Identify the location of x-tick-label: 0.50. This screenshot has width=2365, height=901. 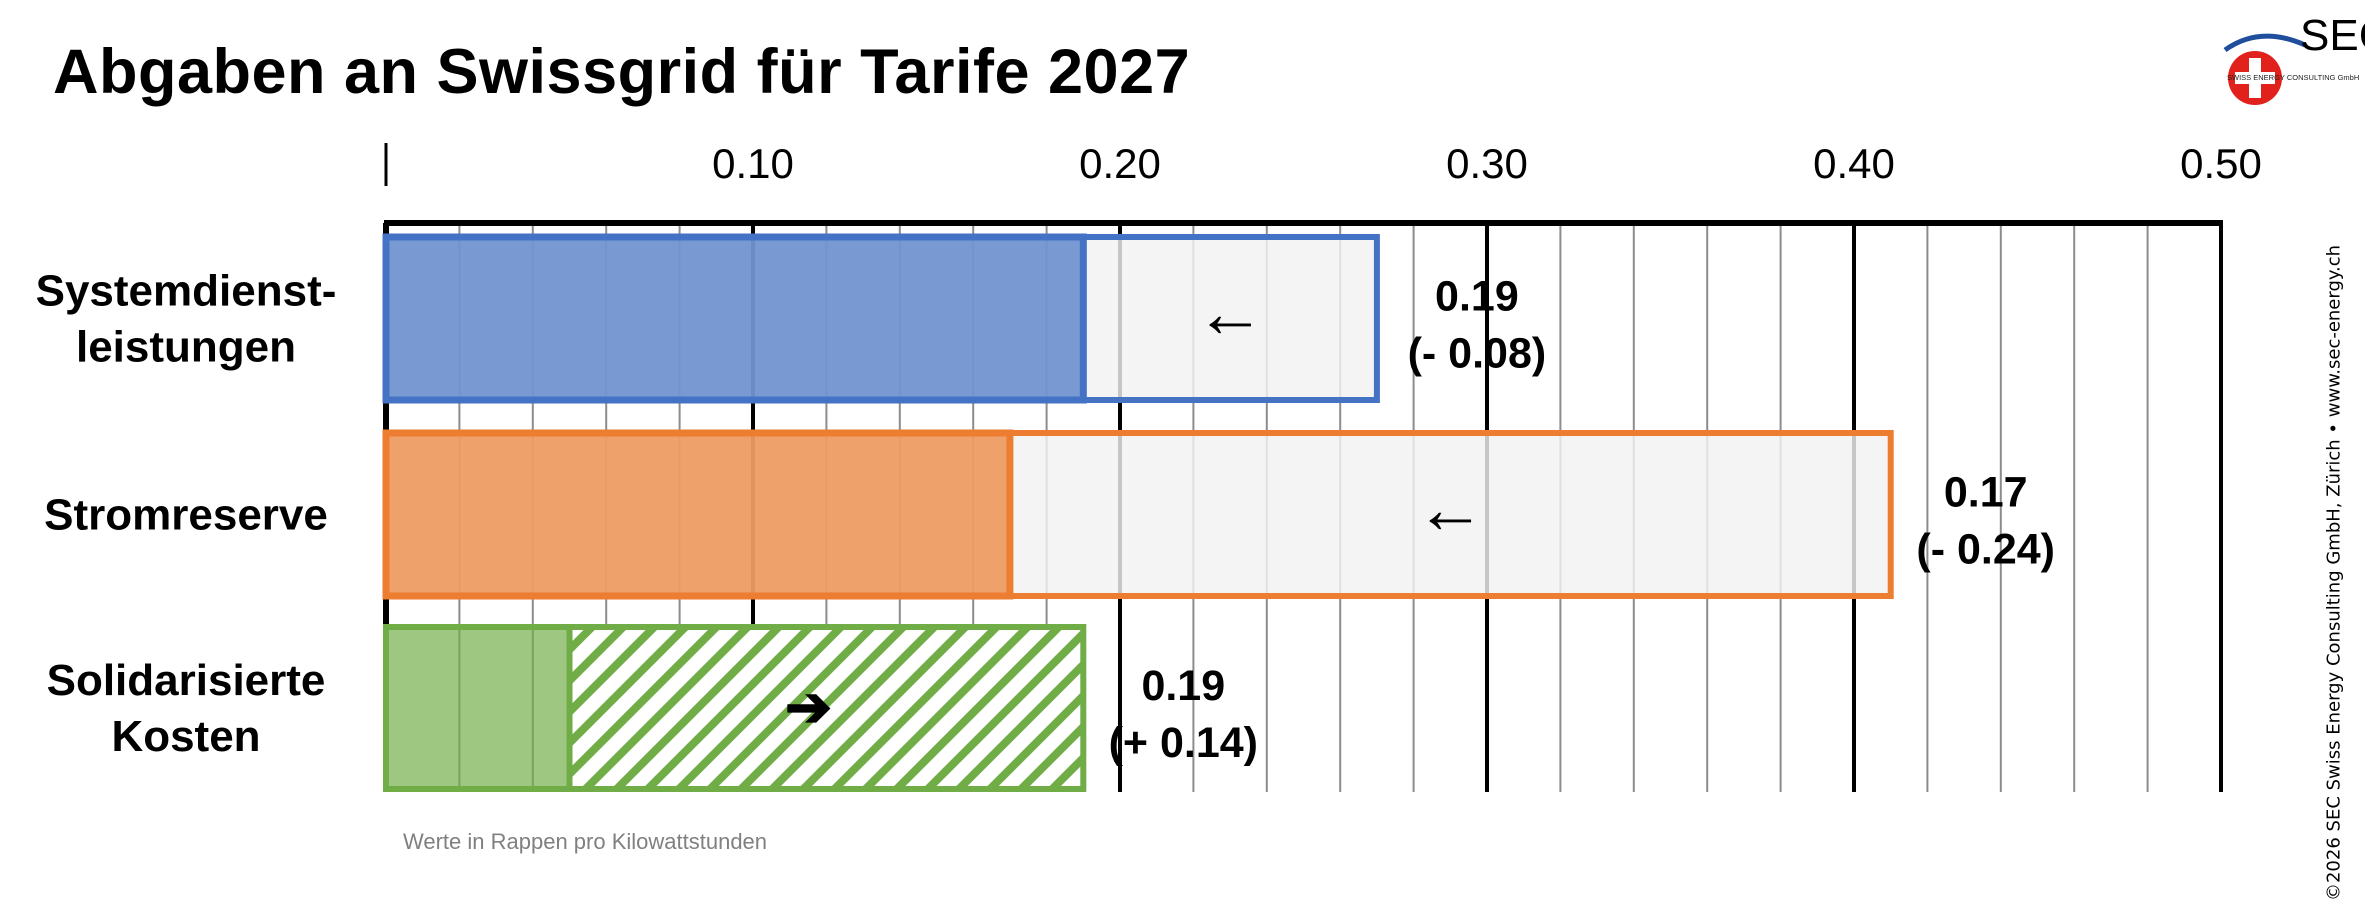
(2221, 163).